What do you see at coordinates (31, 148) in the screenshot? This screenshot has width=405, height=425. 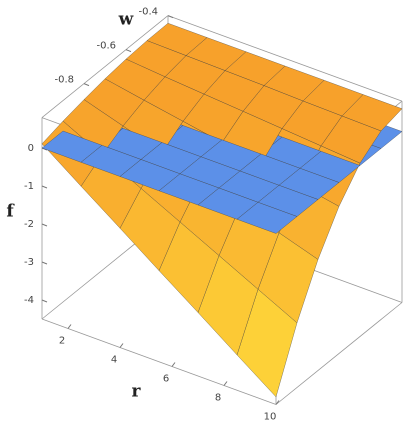 I see `z-tick-label: 0` at bounding box center [31, 148].